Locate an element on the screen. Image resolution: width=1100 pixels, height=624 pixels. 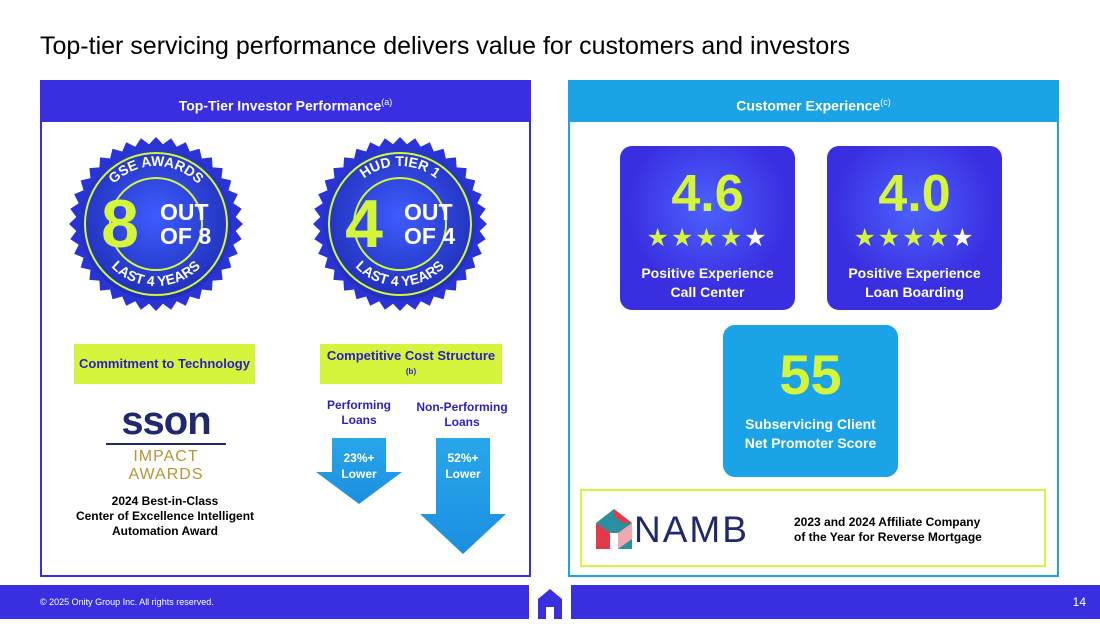
gse-awards-badge-icon: GSE AWARDS LAST 4 YEARS 8 OUT OF 8 is located at coordinates (156, 224).